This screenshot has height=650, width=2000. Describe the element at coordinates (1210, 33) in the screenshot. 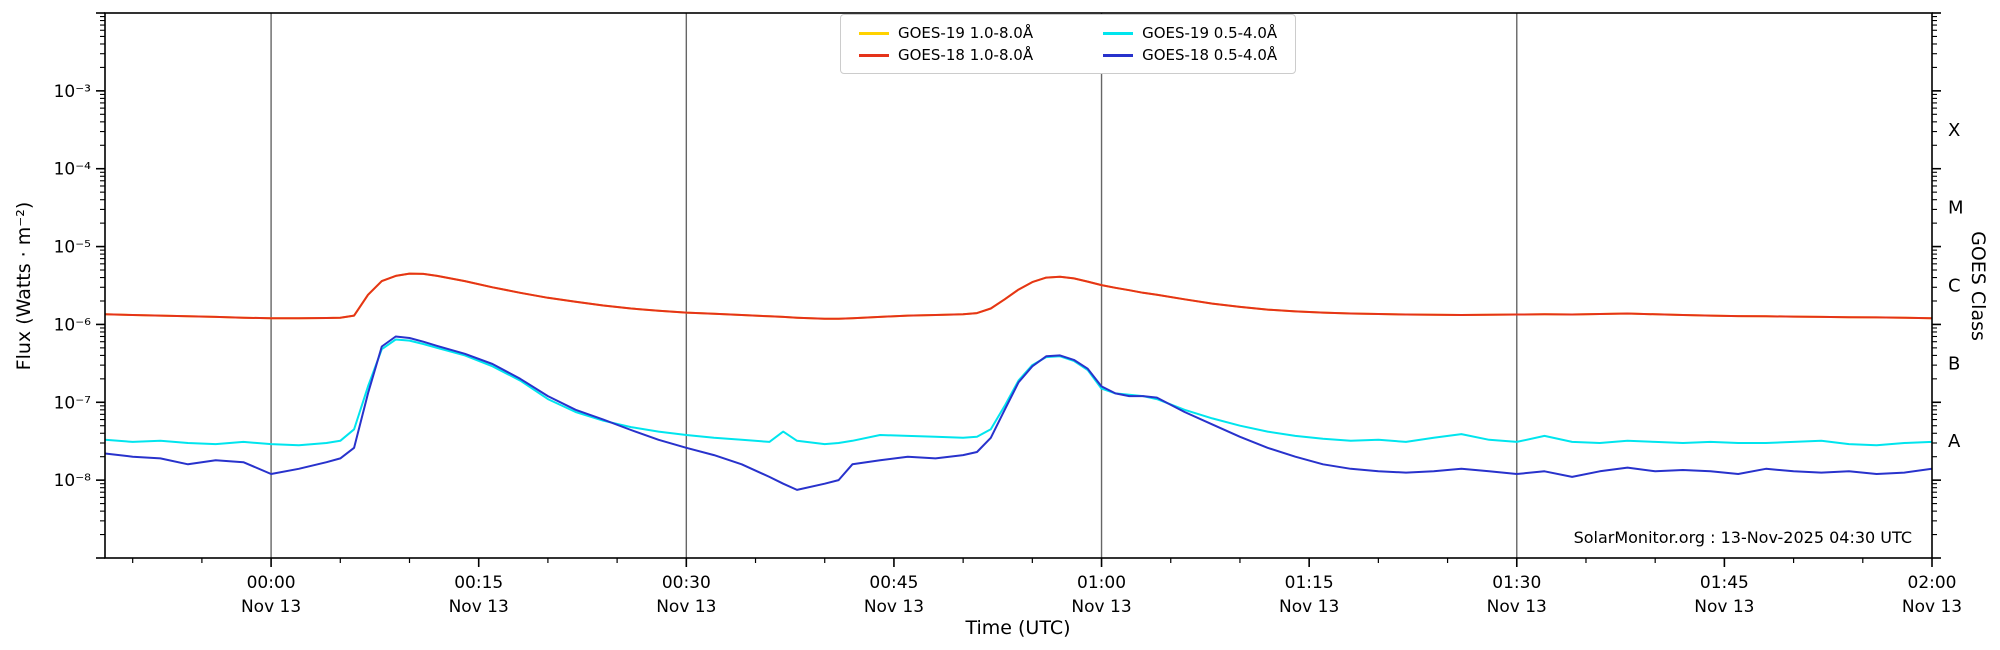

I see `legend-label: GOES-19 0.5-4.0Å` at that location.